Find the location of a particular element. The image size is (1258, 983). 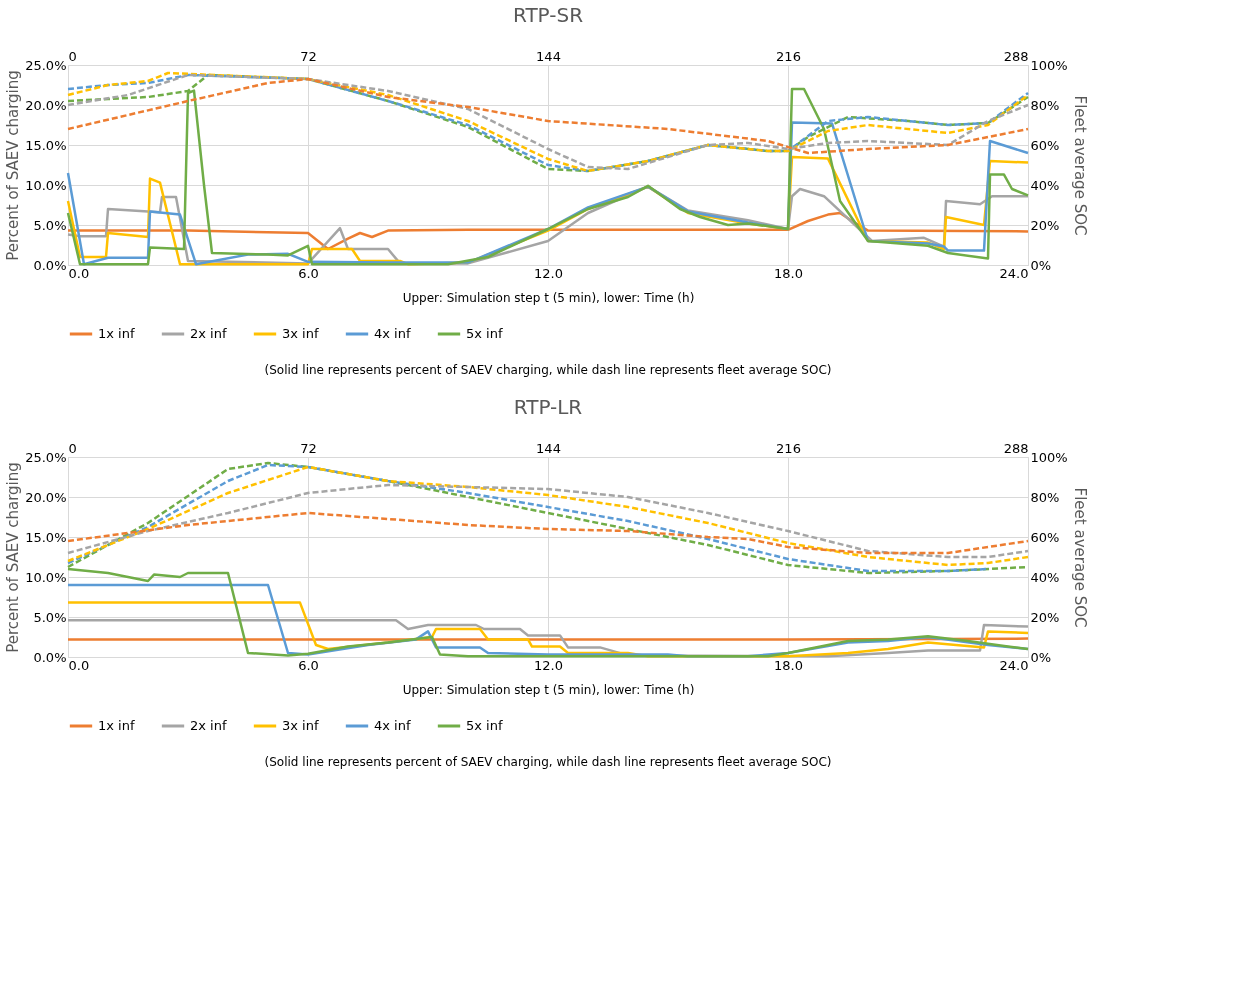

chart-title: RTP-SR is located at coordinates (548, 15).